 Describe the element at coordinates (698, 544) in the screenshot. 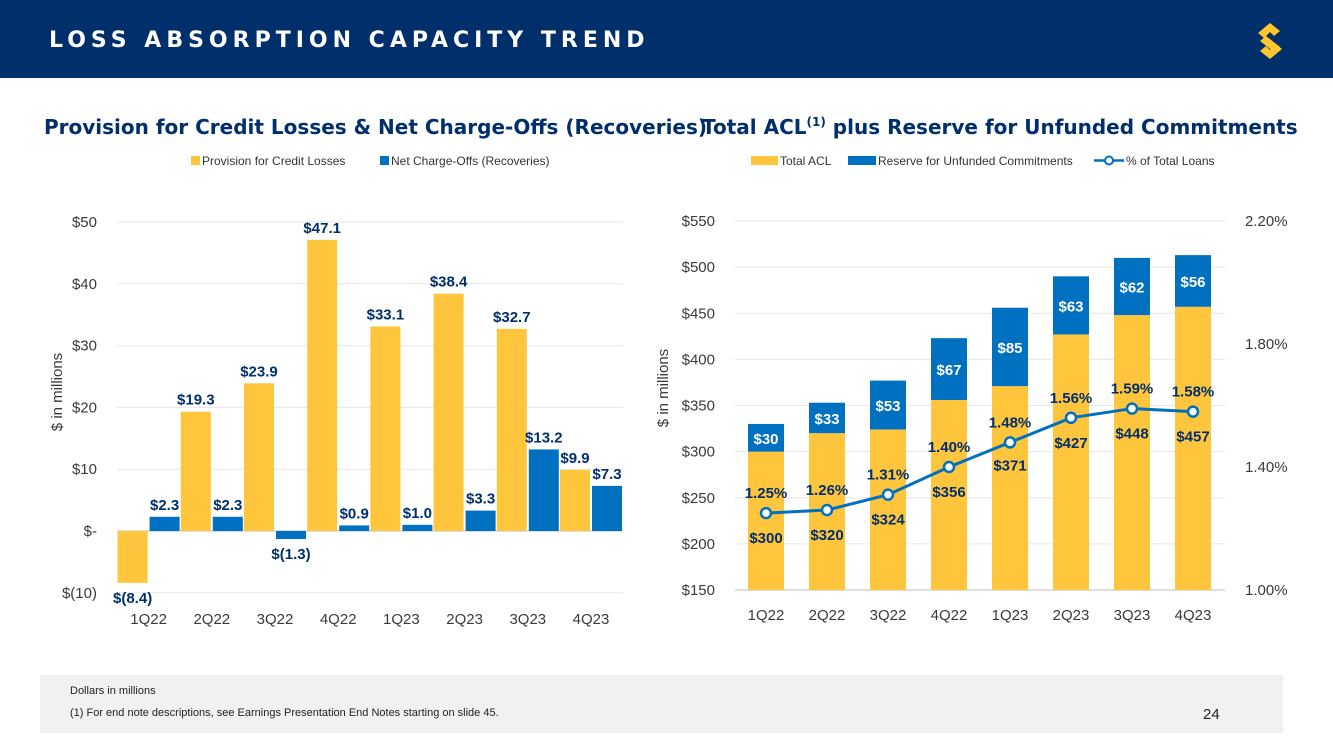

I see `right-y-tick-label: $200` at that location.